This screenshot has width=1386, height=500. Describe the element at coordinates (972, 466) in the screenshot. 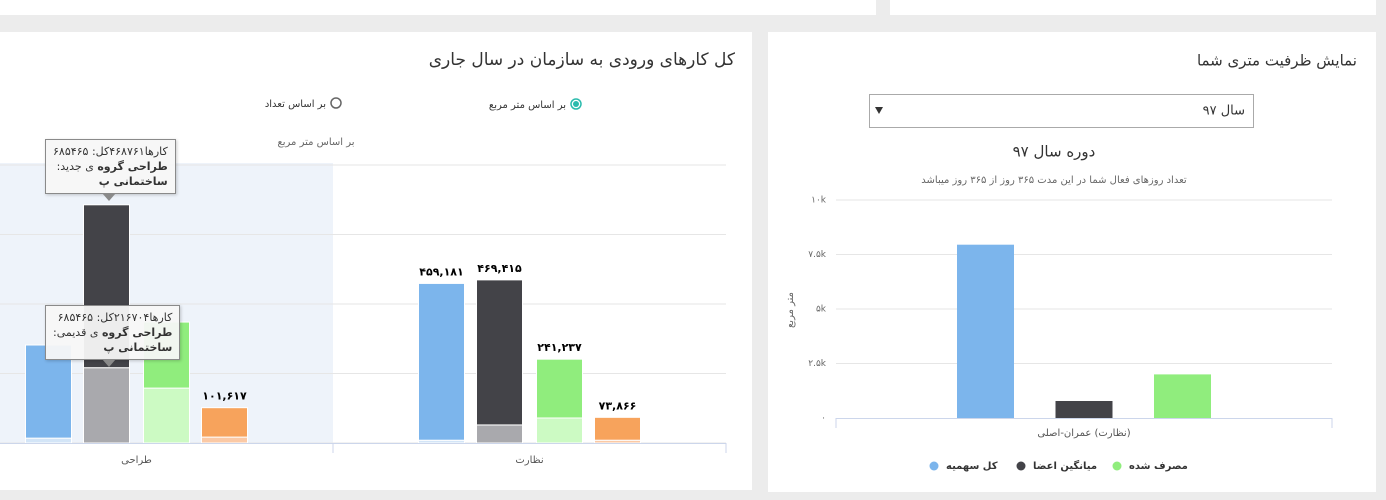

I see `legend-label: کل سهمیه` at that location.